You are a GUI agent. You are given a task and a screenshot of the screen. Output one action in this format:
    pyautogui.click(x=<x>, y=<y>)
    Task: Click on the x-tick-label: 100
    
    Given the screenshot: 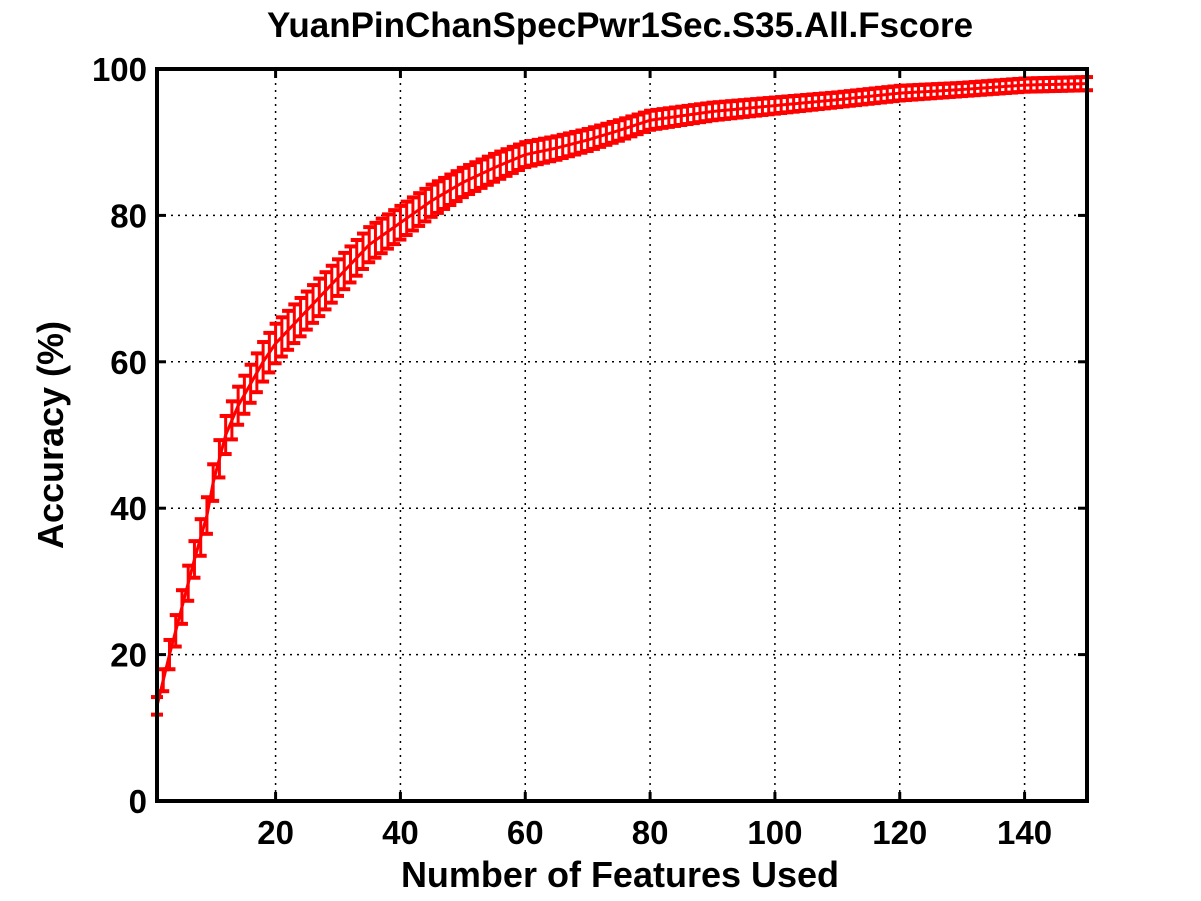 What is the action you would take?
    pyautogui.click(x=774, y=832)
    